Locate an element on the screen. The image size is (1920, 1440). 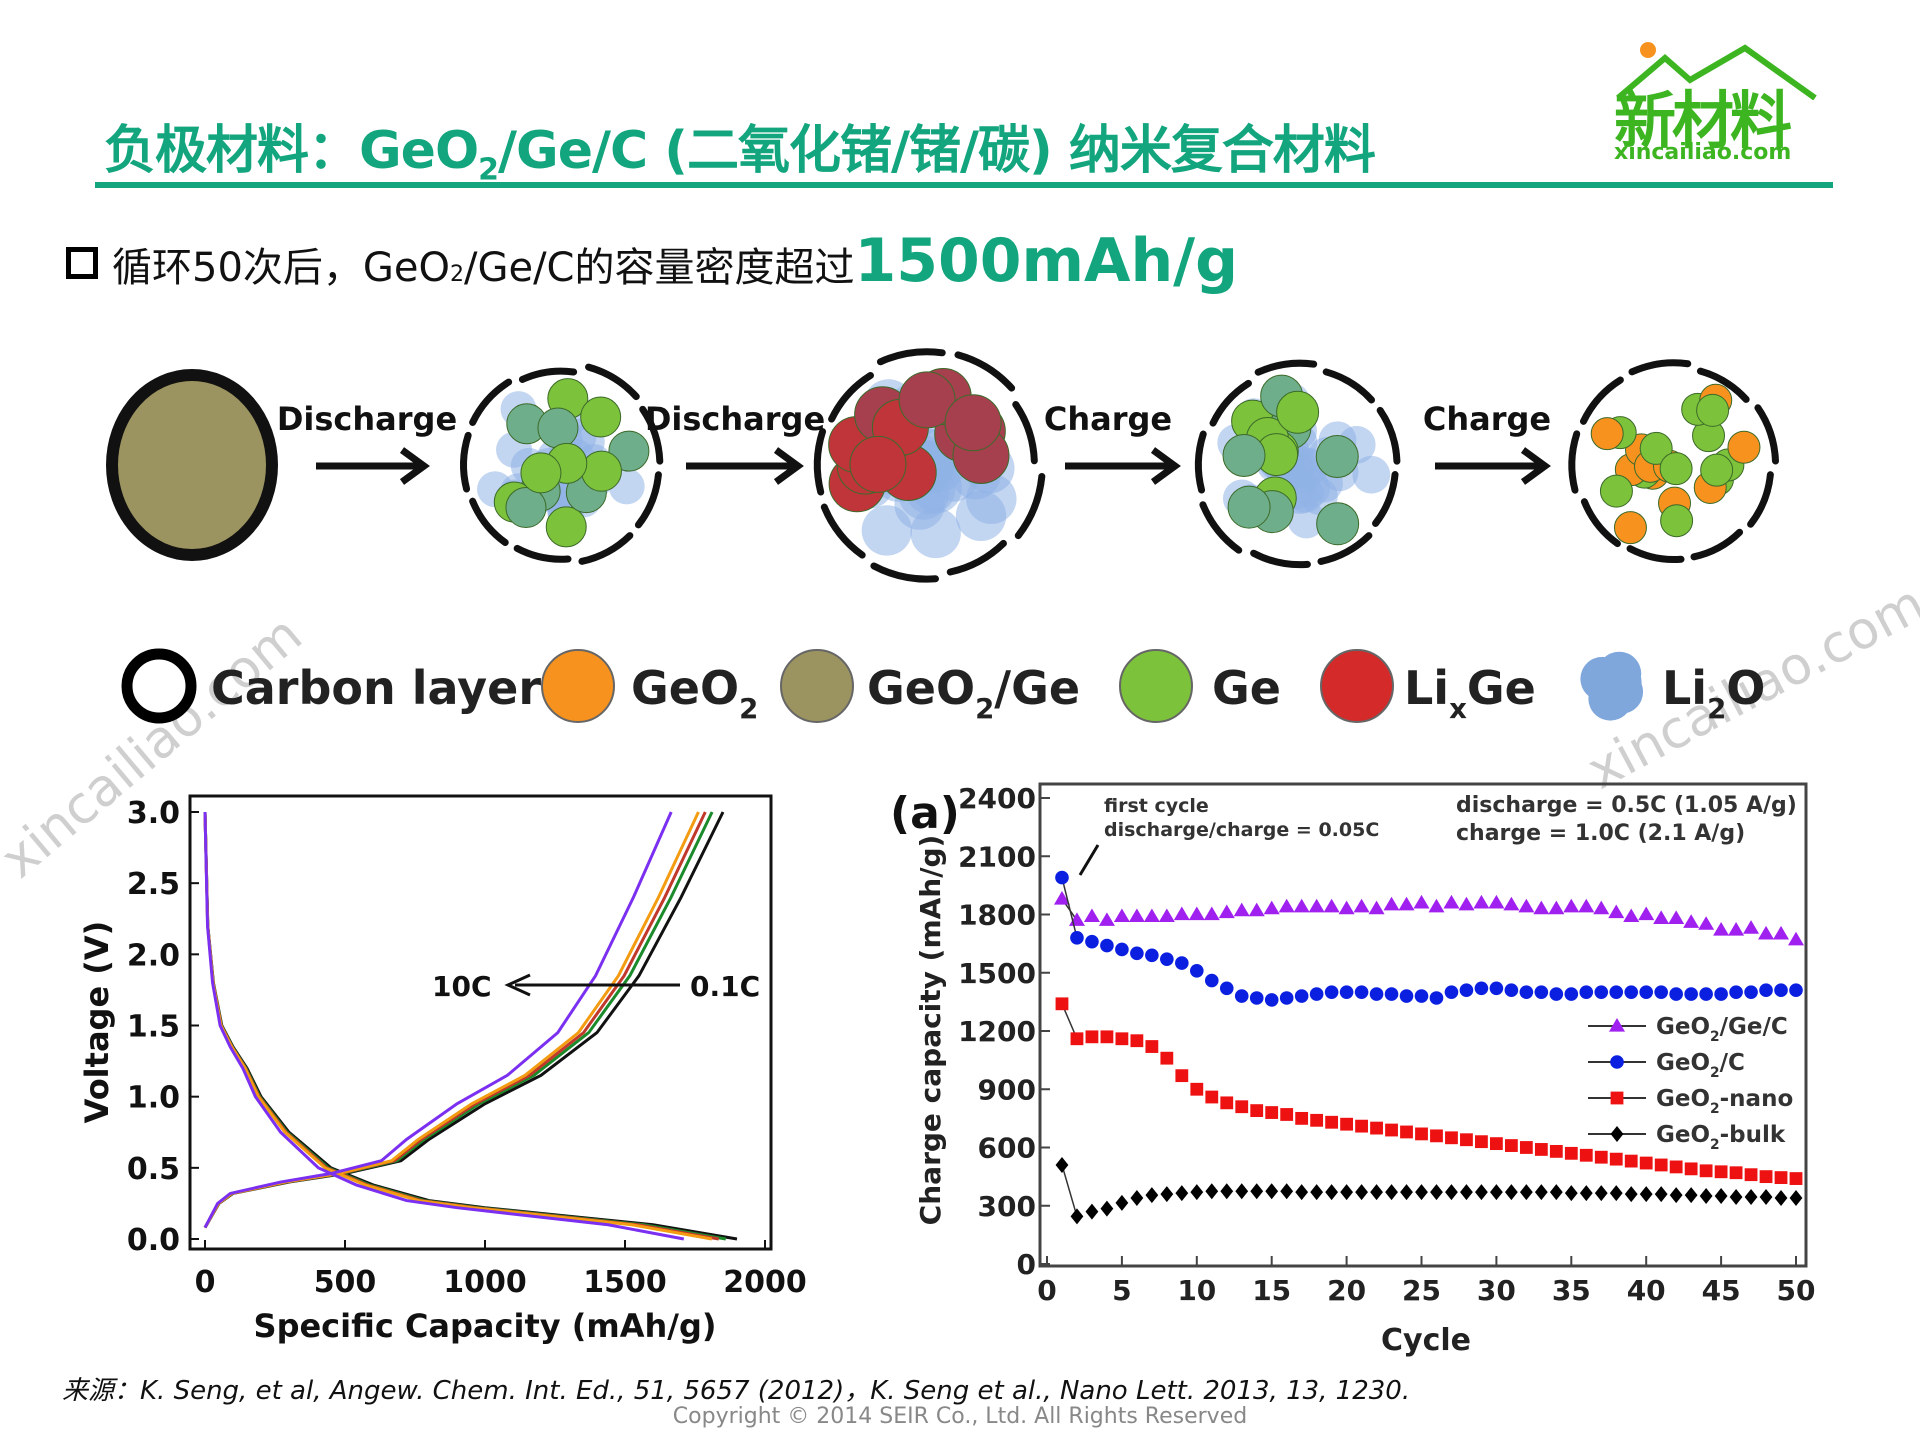
bullet-square-icon is located at coordinates (82, 263).